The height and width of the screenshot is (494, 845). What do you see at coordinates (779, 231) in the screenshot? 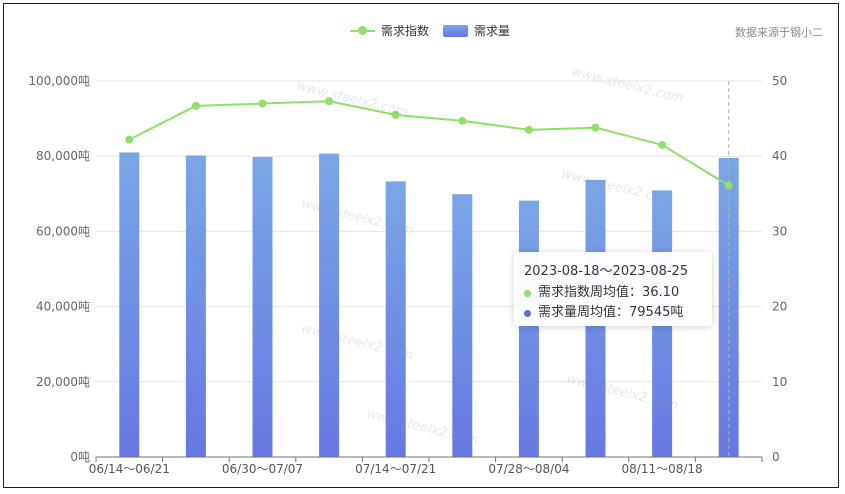
I see `y-right-tick-label: 30` at bounding box center [779, 231].